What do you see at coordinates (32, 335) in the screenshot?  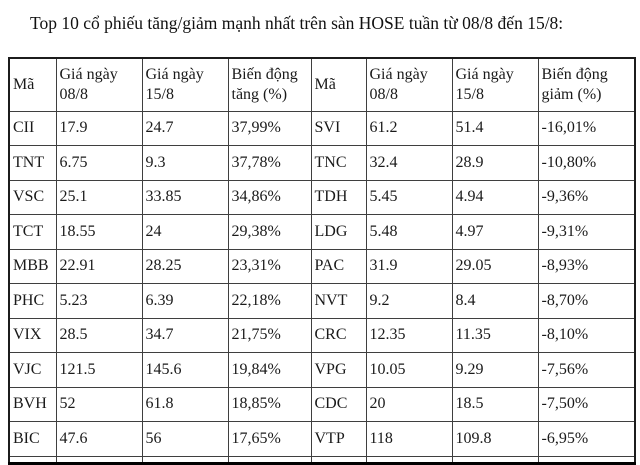 I see `stock-code-cell: VIX` at bounding box center [32, 335].